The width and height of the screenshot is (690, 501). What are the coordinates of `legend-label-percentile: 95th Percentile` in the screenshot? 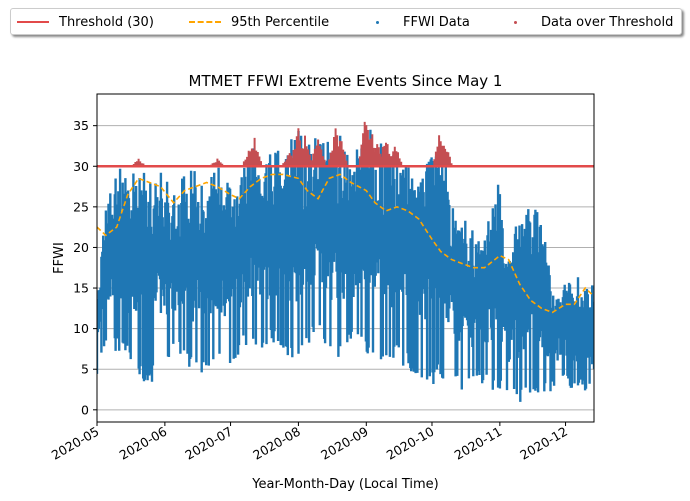 It's located at (280, 22).